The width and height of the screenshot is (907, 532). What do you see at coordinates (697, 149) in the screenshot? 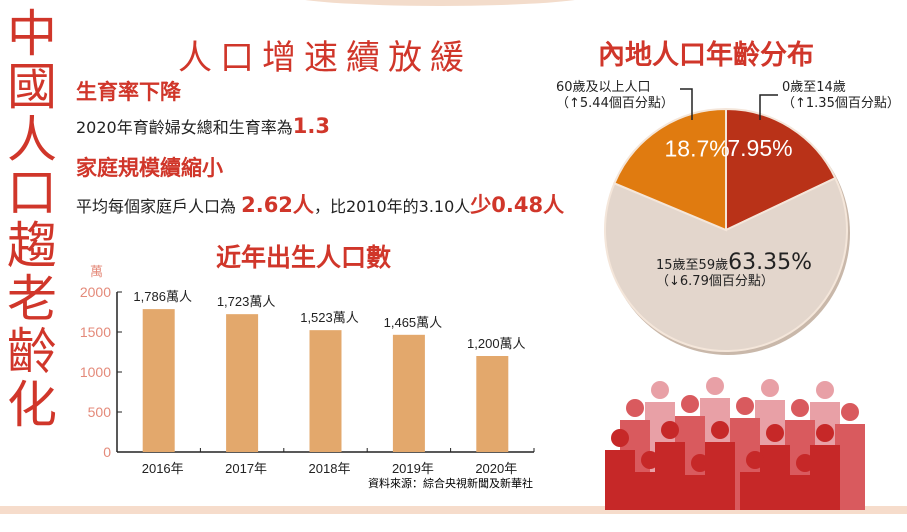
I see `pie-value-label: 18.7%` at bounding box center [697, 149].